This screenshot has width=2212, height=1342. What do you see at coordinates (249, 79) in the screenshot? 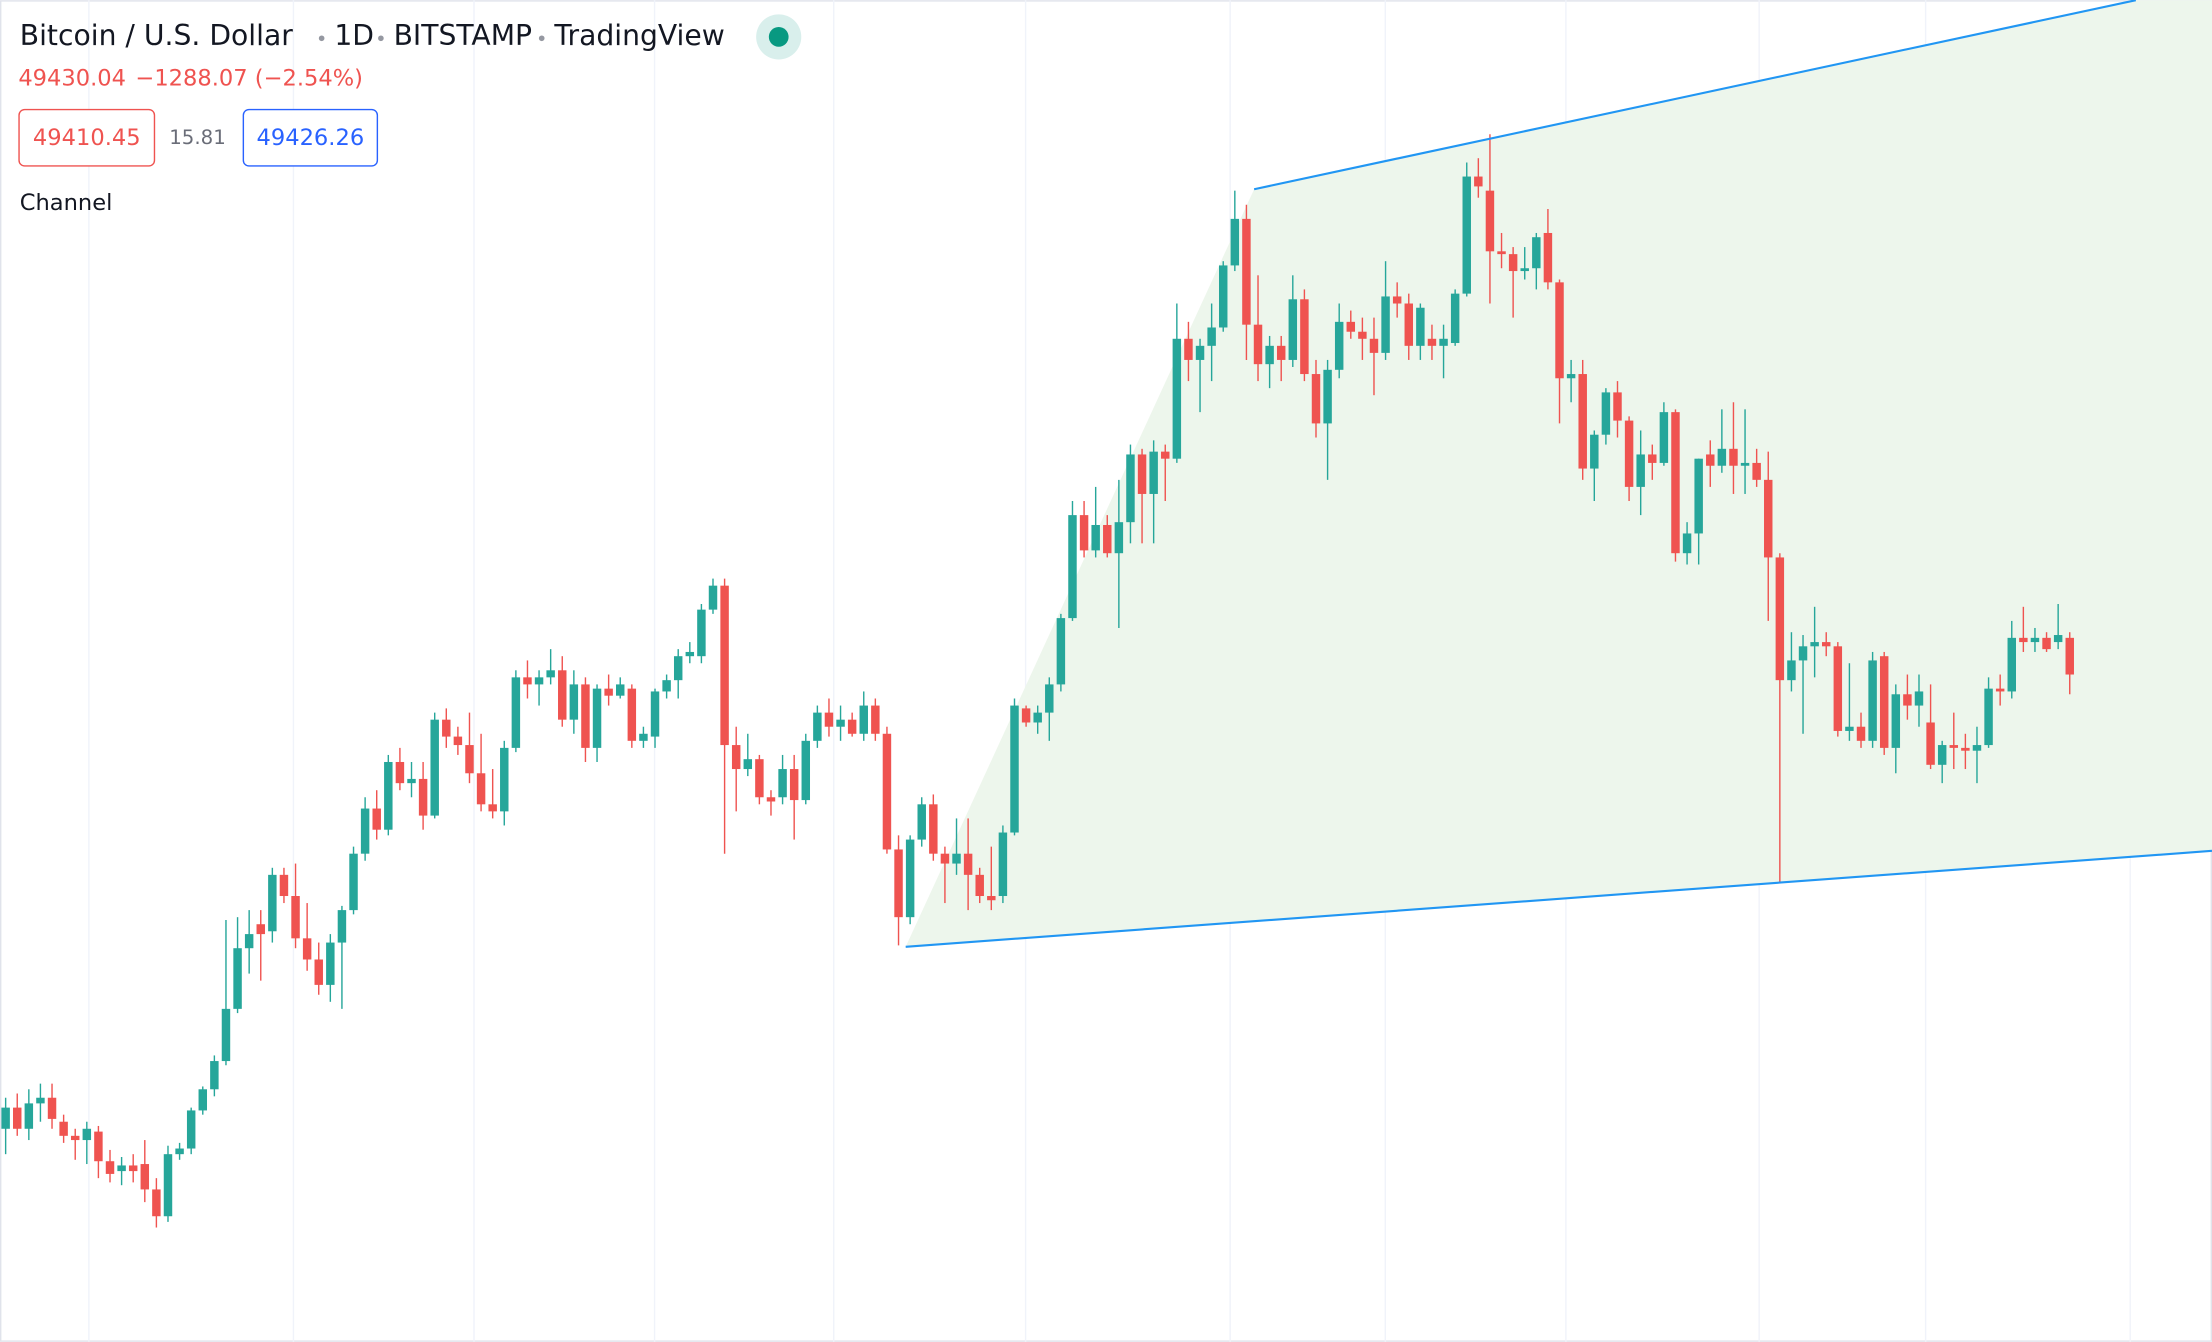
I see `price-change: −1288.07 (−2.54%)` at bounding box center [249, 79].